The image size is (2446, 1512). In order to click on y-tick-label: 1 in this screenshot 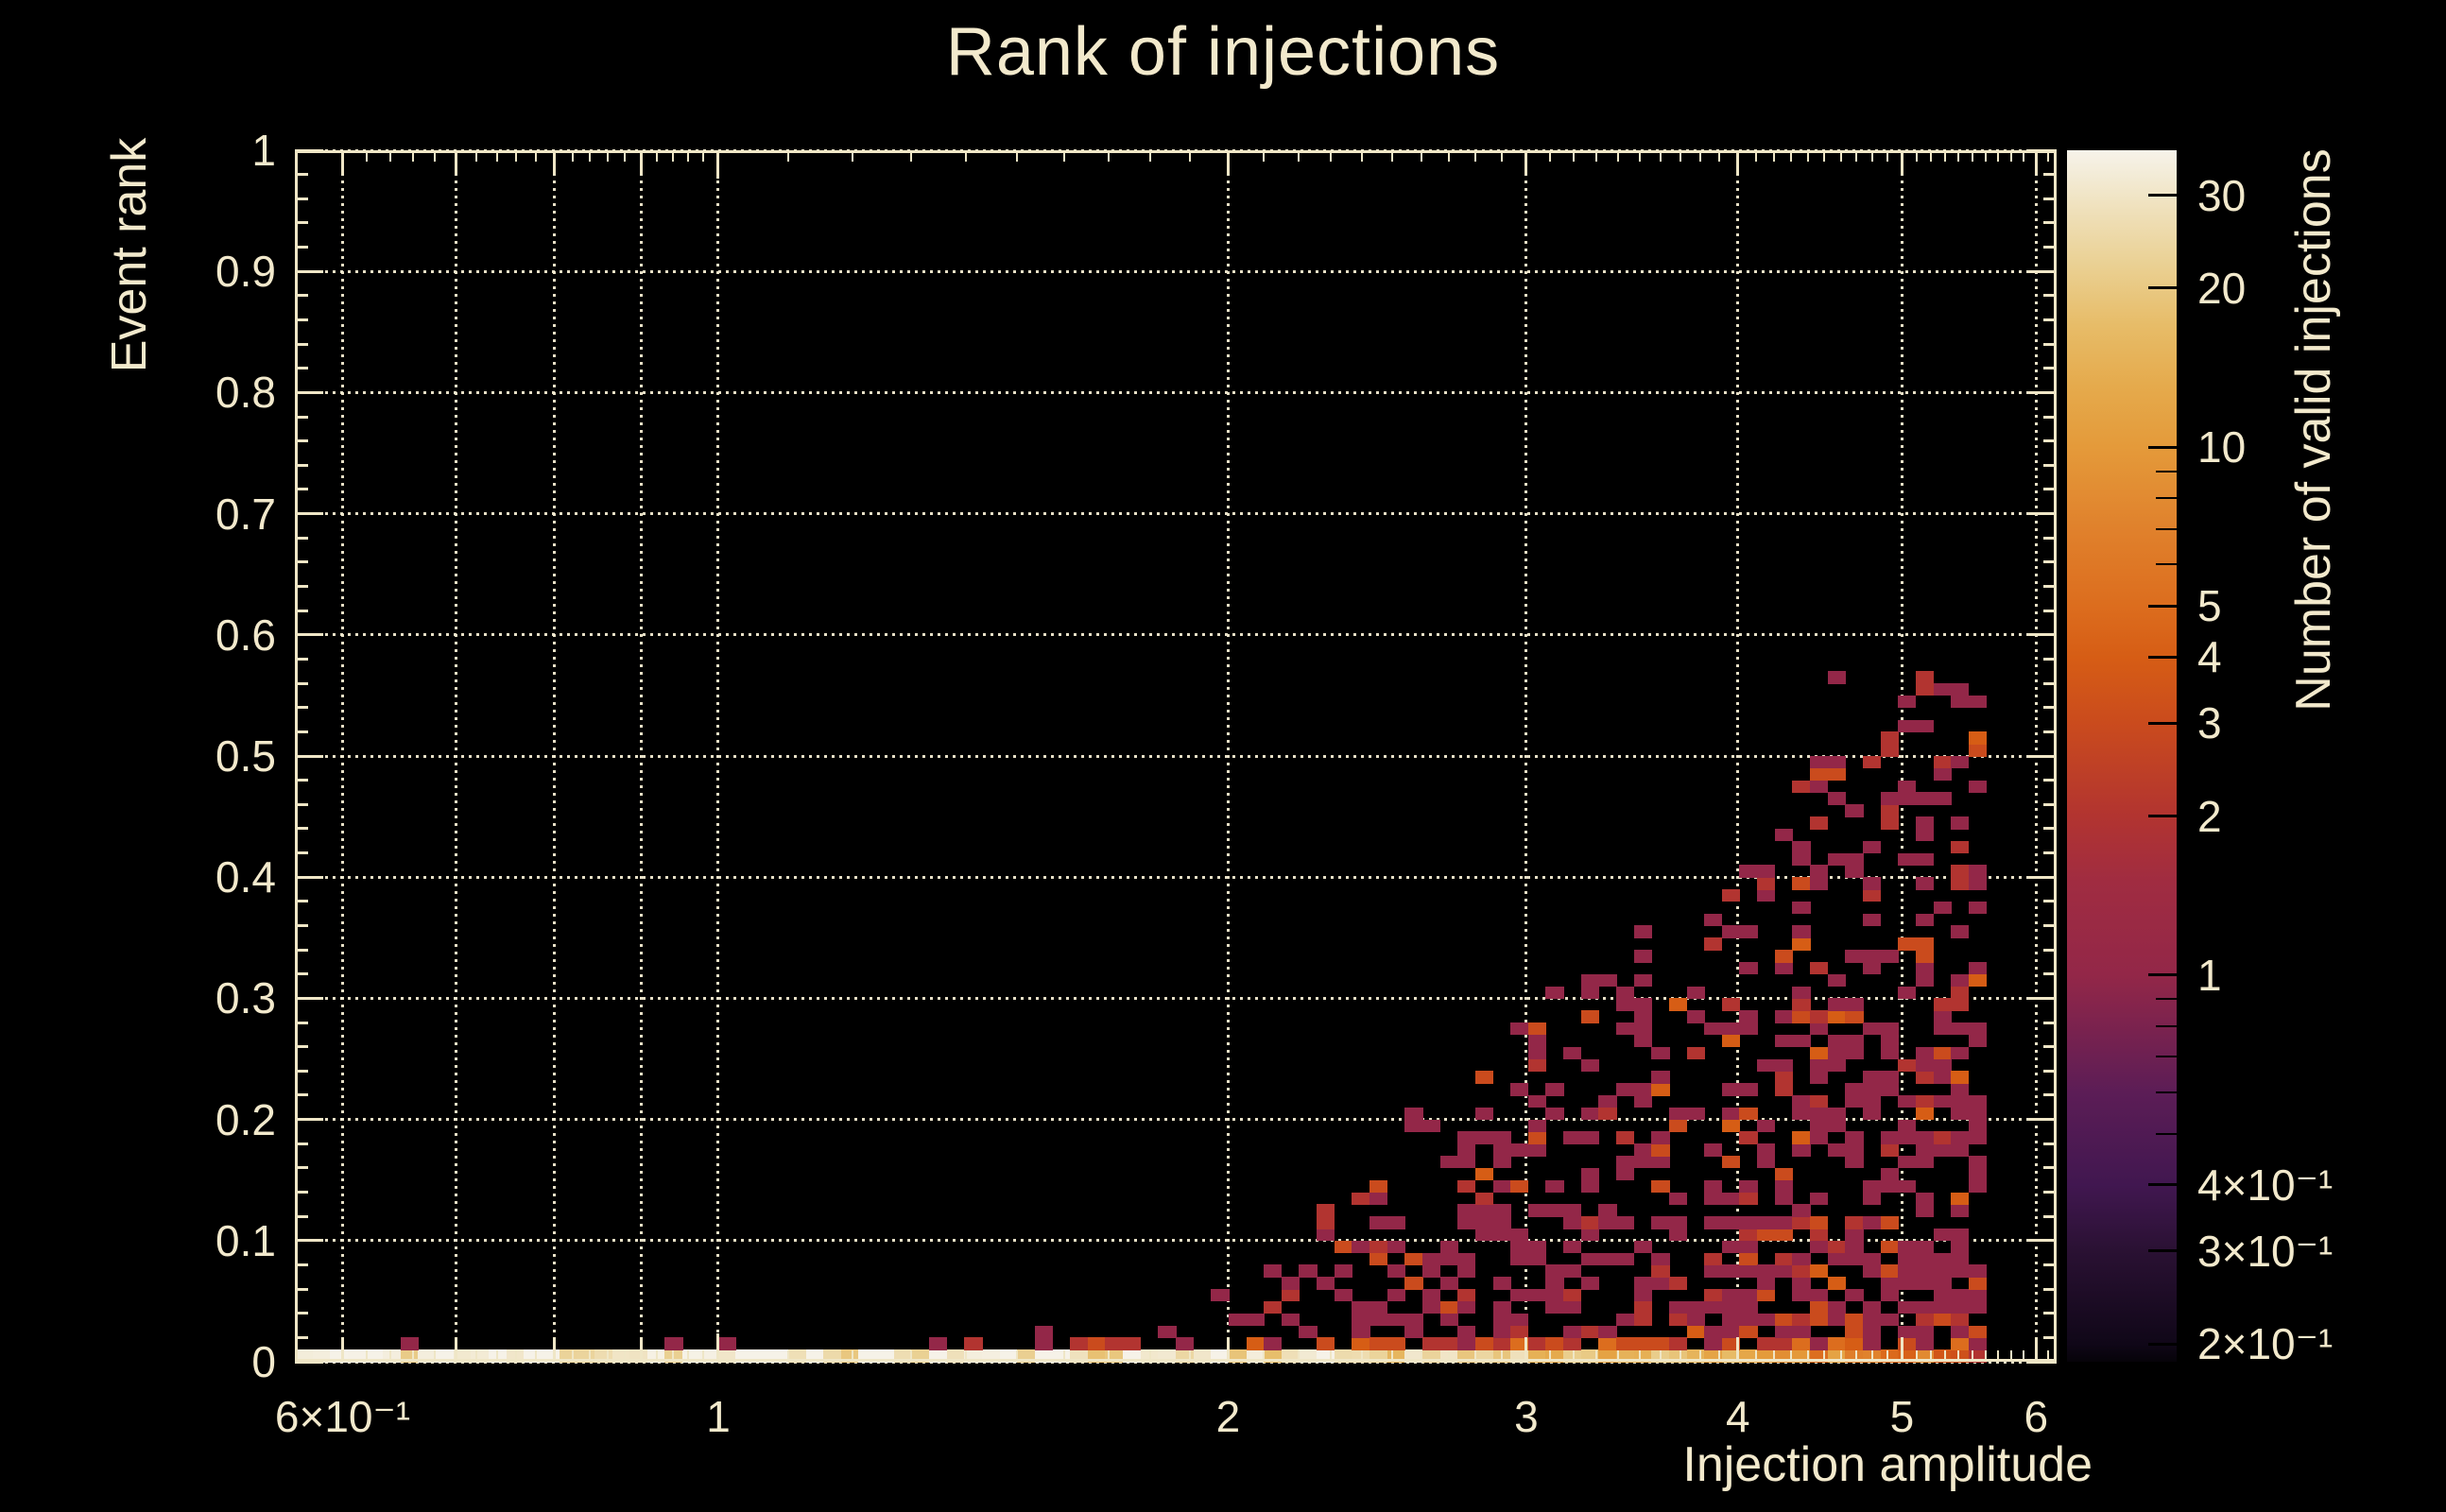, I will do `click(263, 150)`.